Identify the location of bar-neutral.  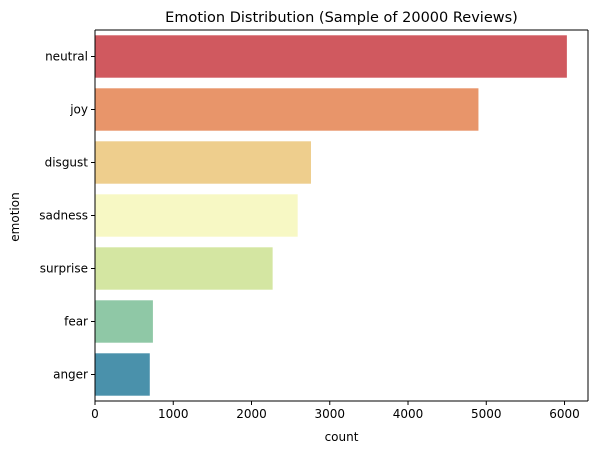
(331, 56).